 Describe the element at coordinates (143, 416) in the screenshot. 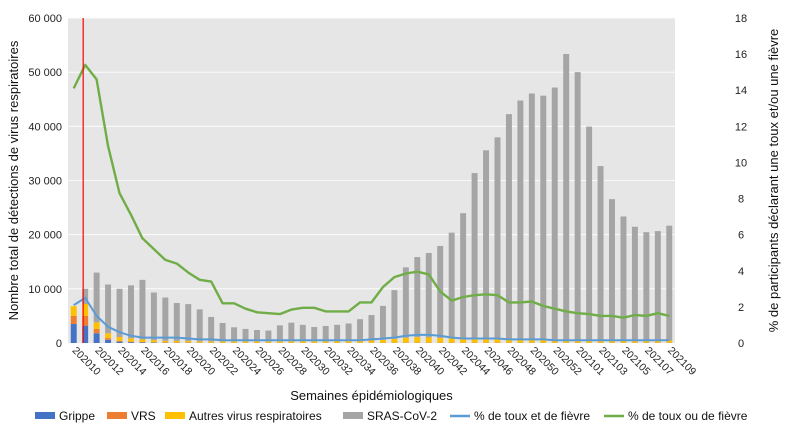

I see `legend-label: VRS` at that location.